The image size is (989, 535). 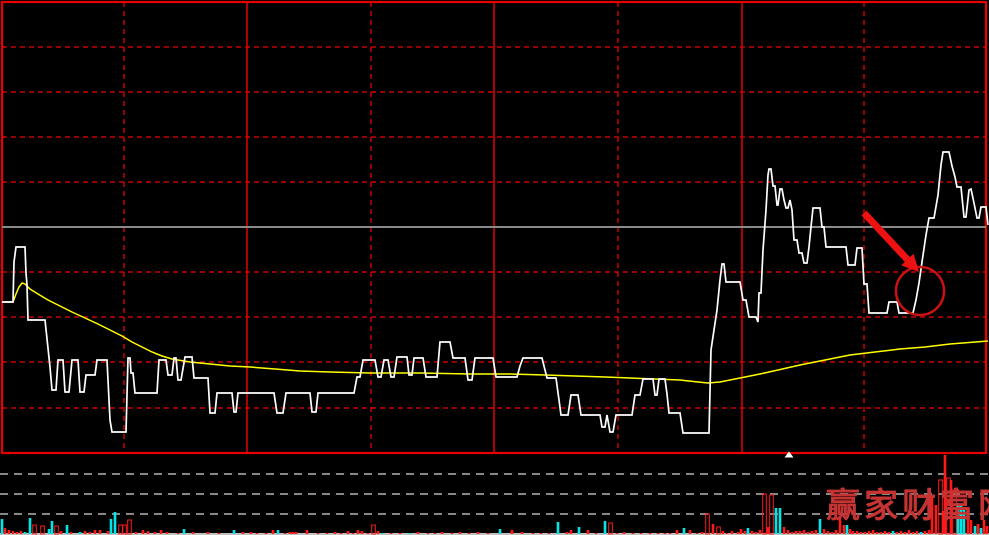 What do you see at coordinates (865, 334) in the screenshot?
I see `annotations` at bounding box center [865, 334].